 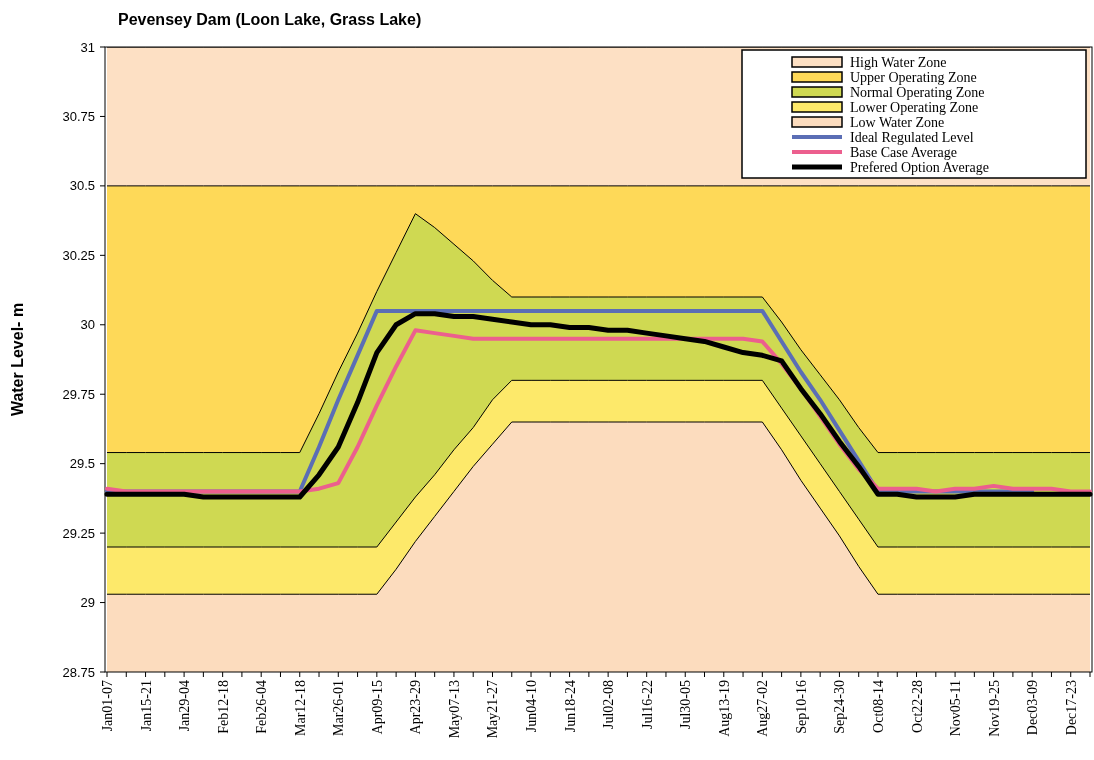 What do you see at coordinates (763, 708) in the screenshot?
I see `x-tick-label: Aug27-02` at bounding box center [763, 708].